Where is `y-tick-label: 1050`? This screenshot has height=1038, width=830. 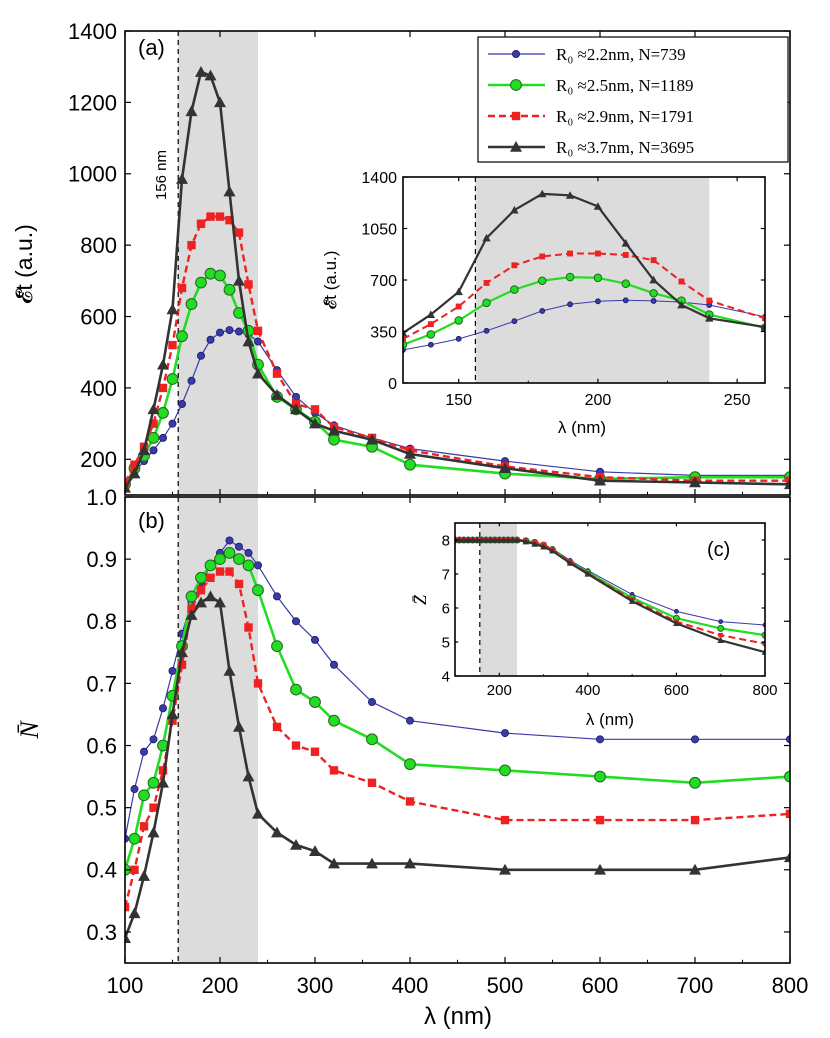 y-tick-label: 1050 is located at coordinates (379, 229).